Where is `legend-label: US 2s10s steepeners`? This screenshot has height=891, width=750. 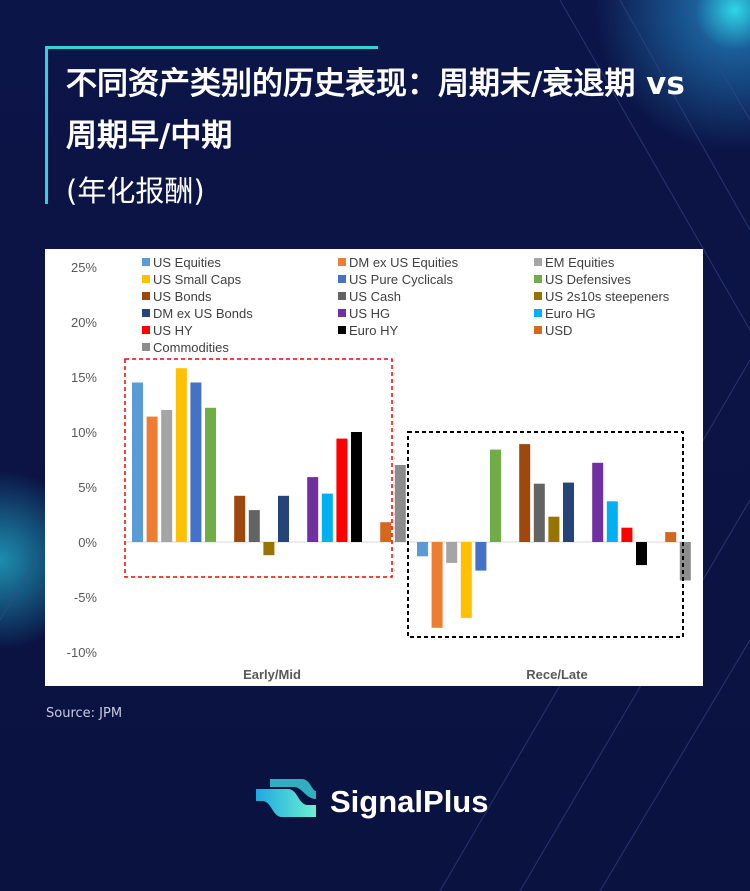
legend-label: US 2s10s steepeners is located at coordinates (607, 296).